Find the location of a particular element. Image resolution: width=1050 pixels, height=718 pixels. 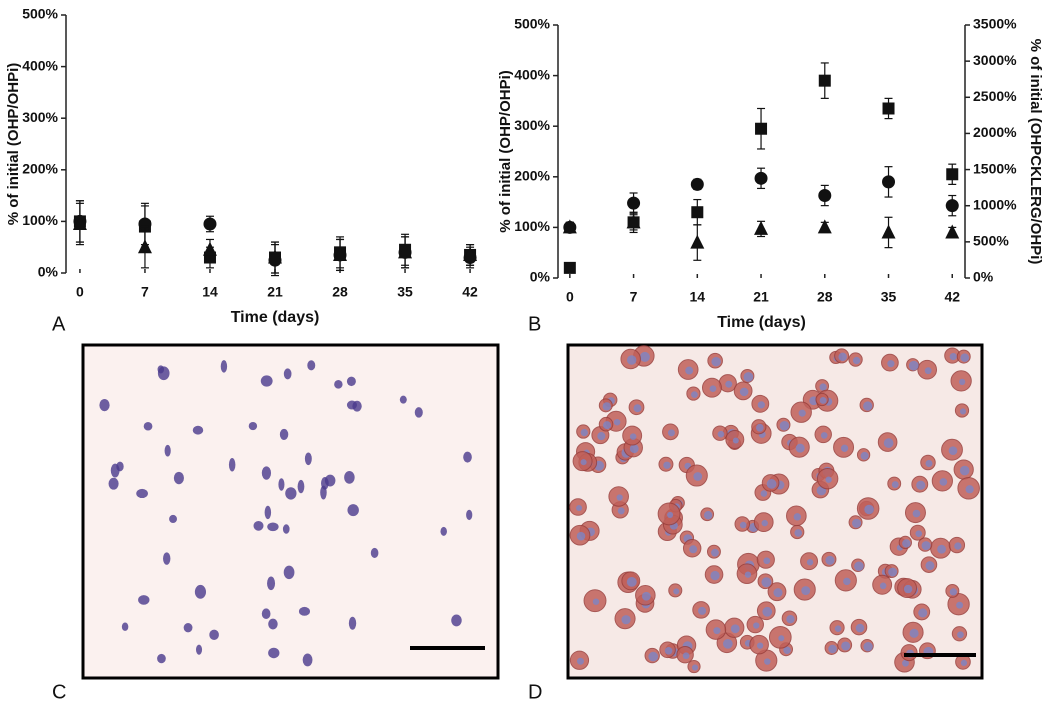

panel-label: C is located at coordinates (59, 692).